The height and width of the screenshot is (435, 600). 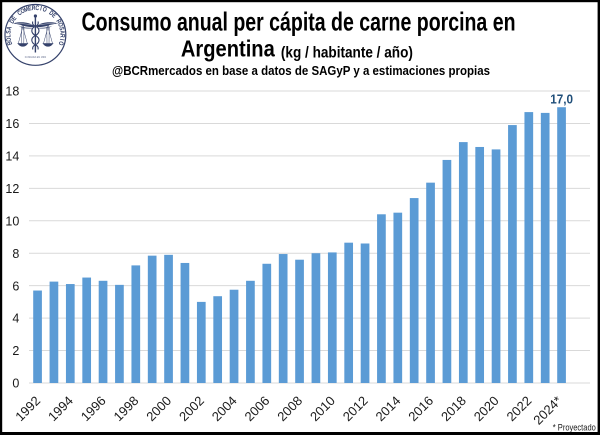 What do you see at coordinates (15, 286) in the screenshot?
I see `svg-text: 6` at bounding box center [15, 286].